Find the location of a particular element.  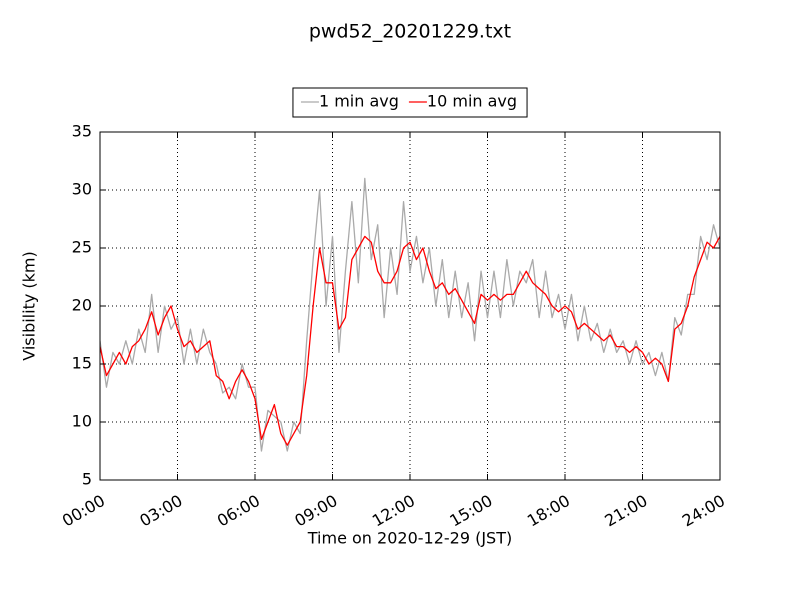

y-tick-label: 5 is located at coordinates (87, 479).